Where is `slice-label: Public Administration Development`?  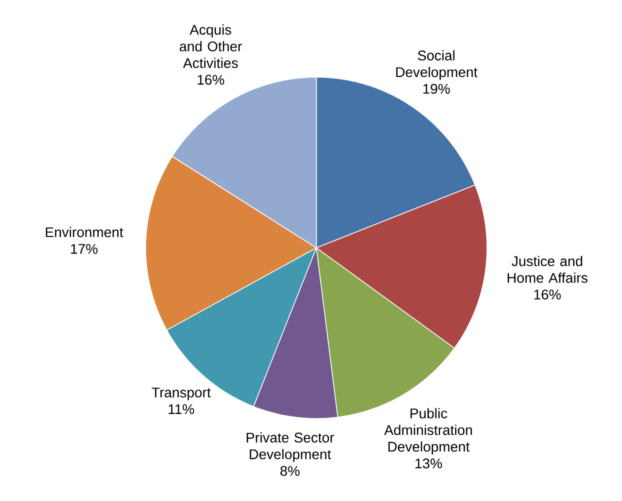 slice-label: Public Administration Development is located at coordinates (428, 431).